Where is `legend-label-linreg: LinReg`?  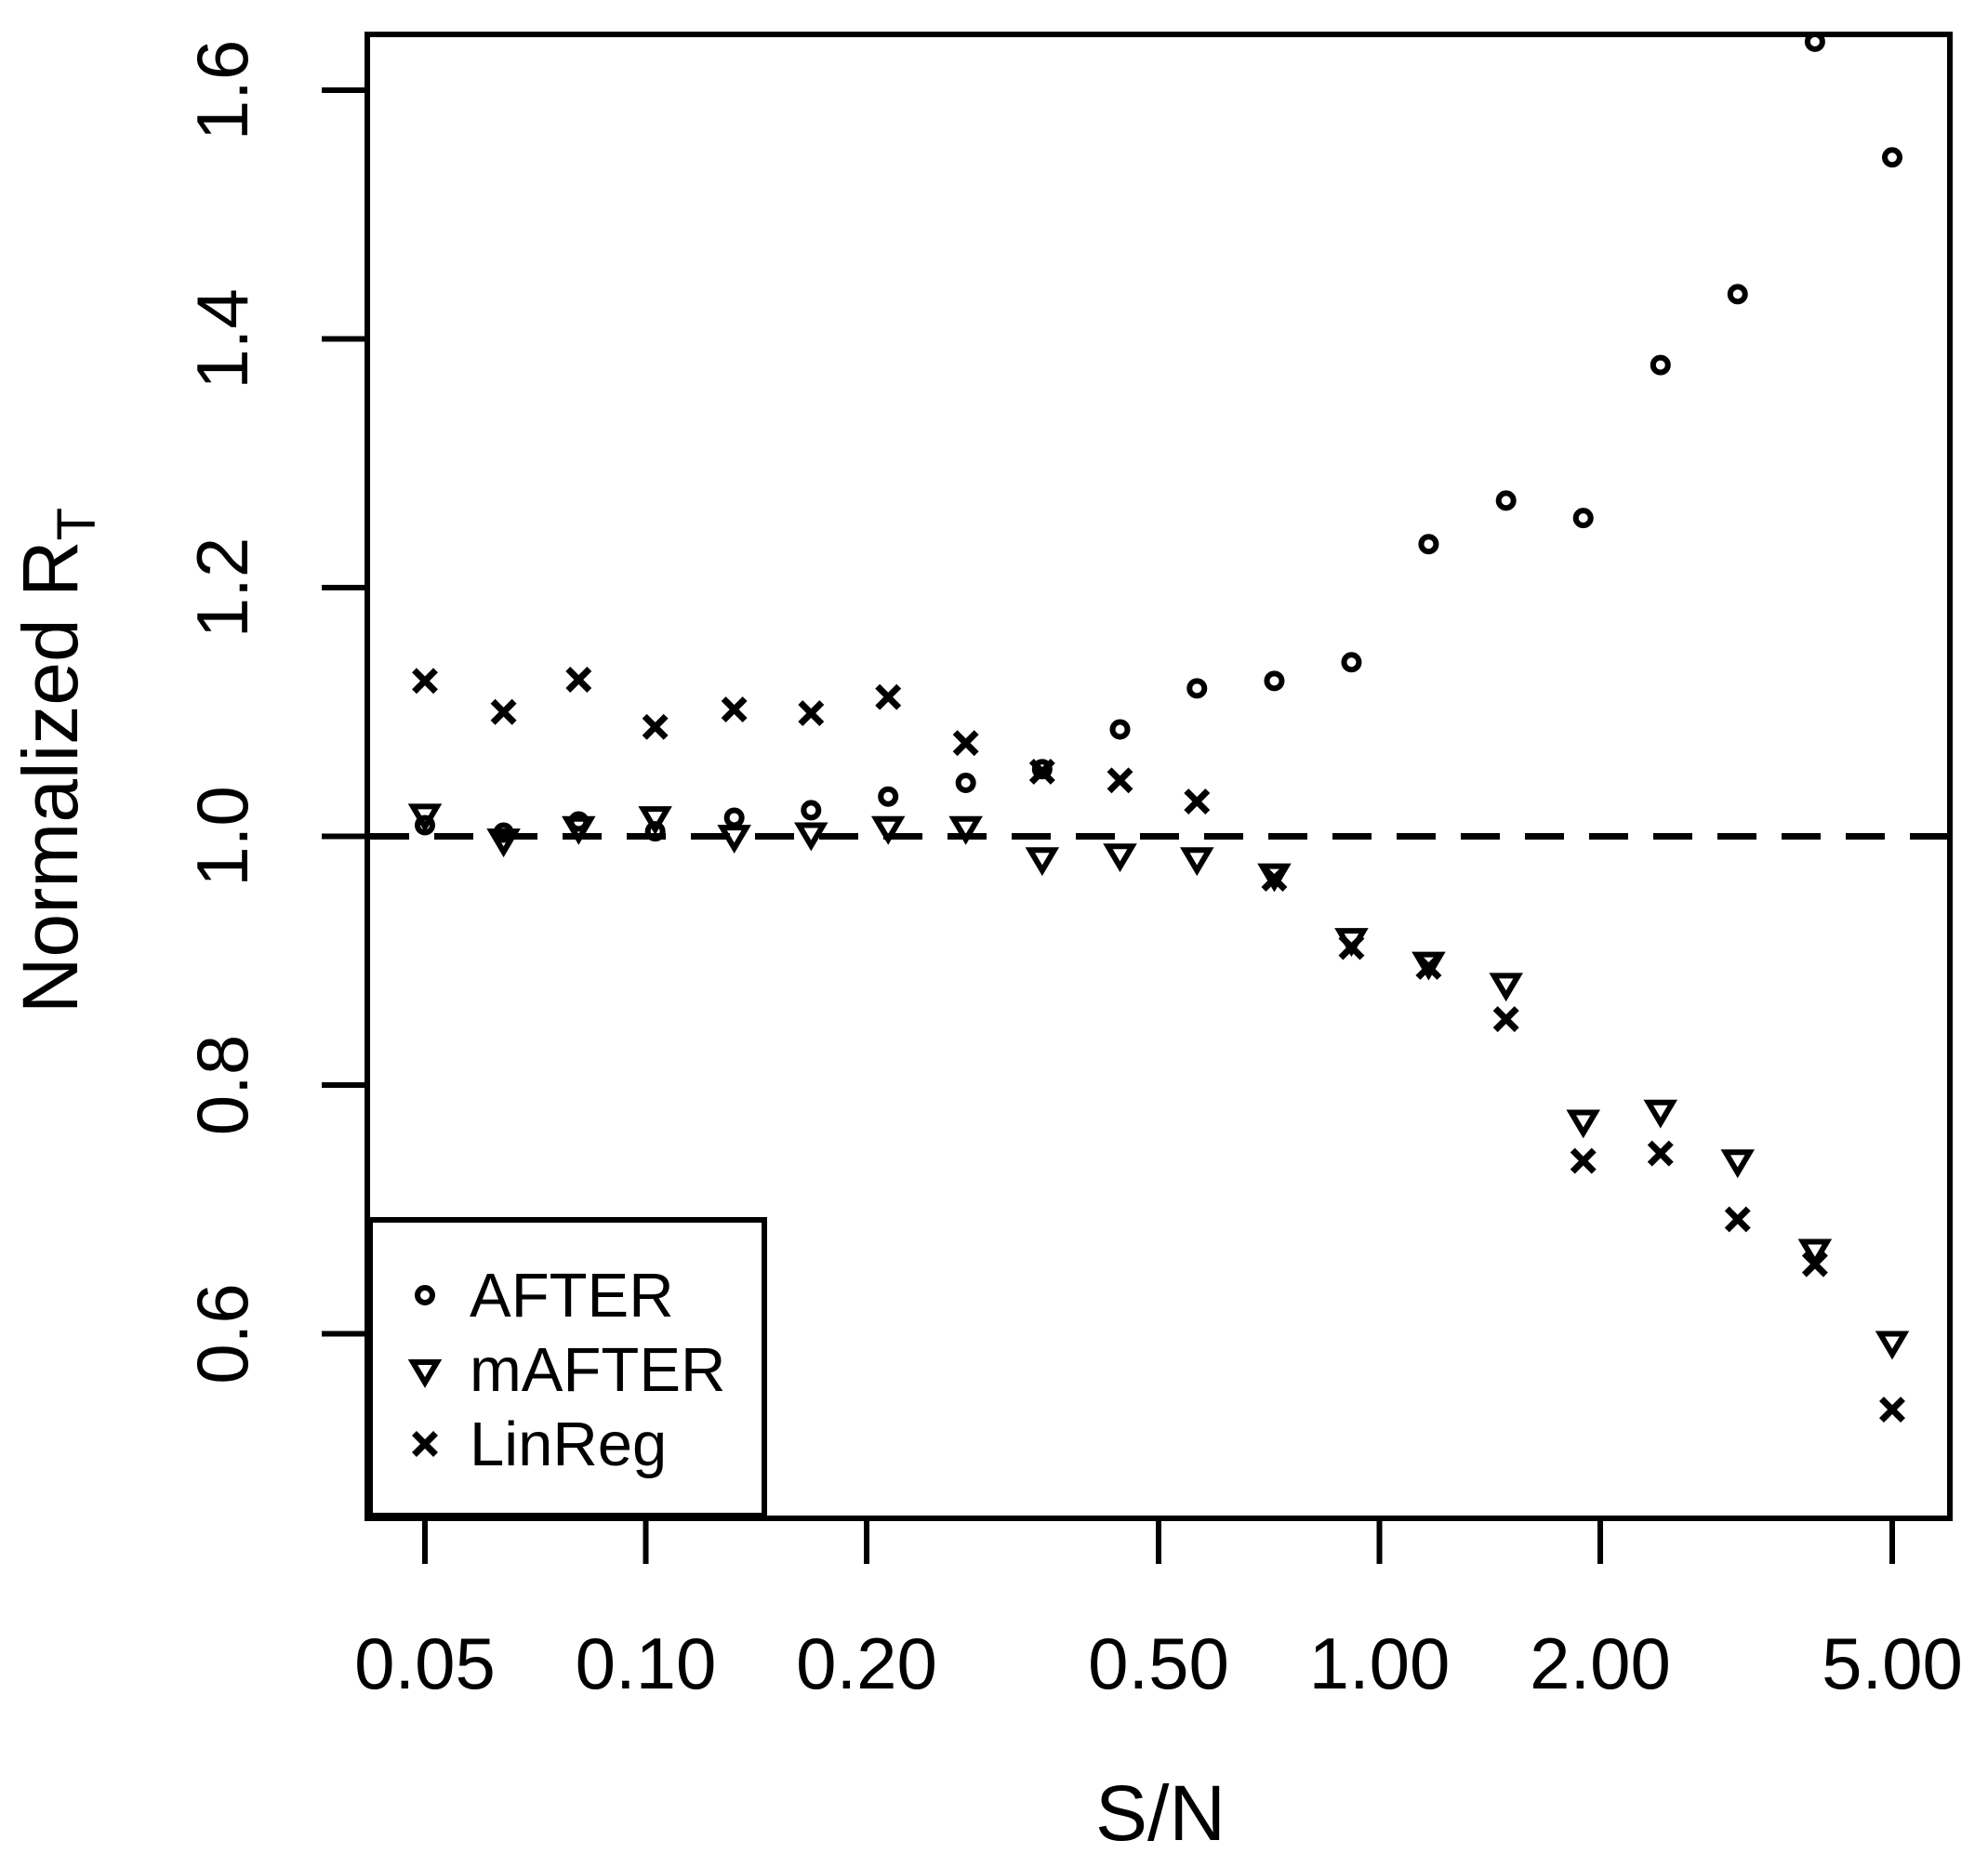 legend-label-linreg: LinReg is located at coordinates (569, 1444).